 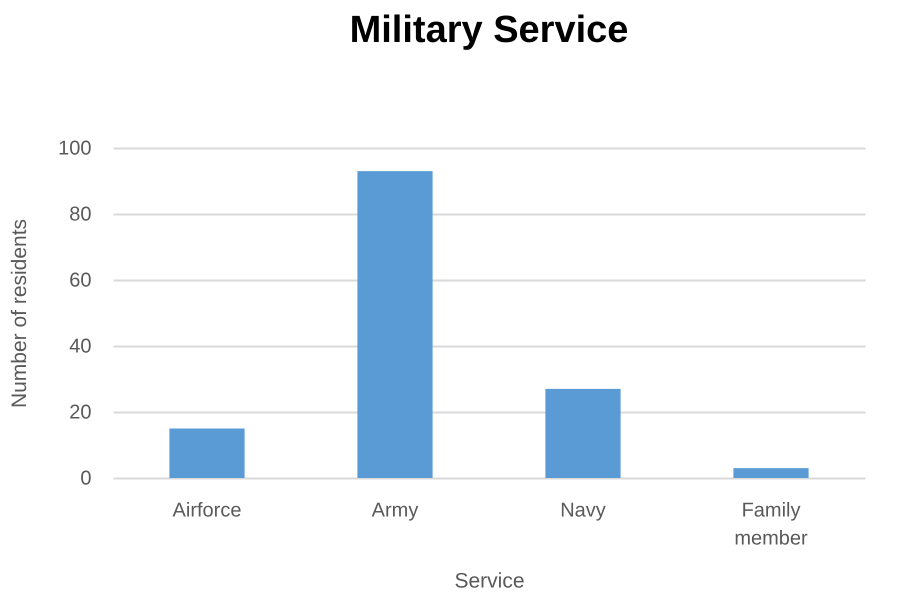 I want to click on y-axis-title: Number of residents, so click(x=20, y=313).